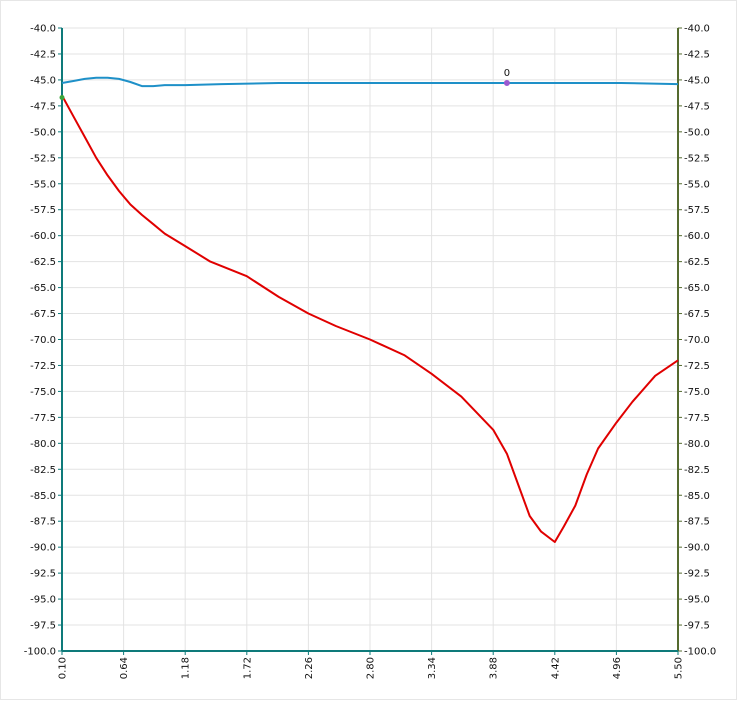  Describe the element at coordinates (697, 158) in the screenshot. I see `y-right-tick-label: -52.5` at that location.